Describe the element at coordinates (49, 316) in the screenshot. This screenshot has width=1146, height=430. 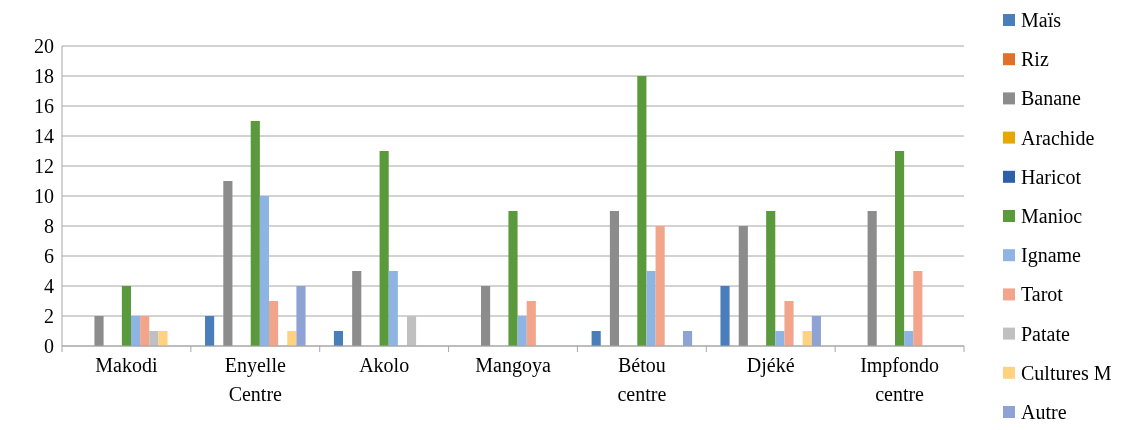
I see `y-tick-label: 2` at that location.